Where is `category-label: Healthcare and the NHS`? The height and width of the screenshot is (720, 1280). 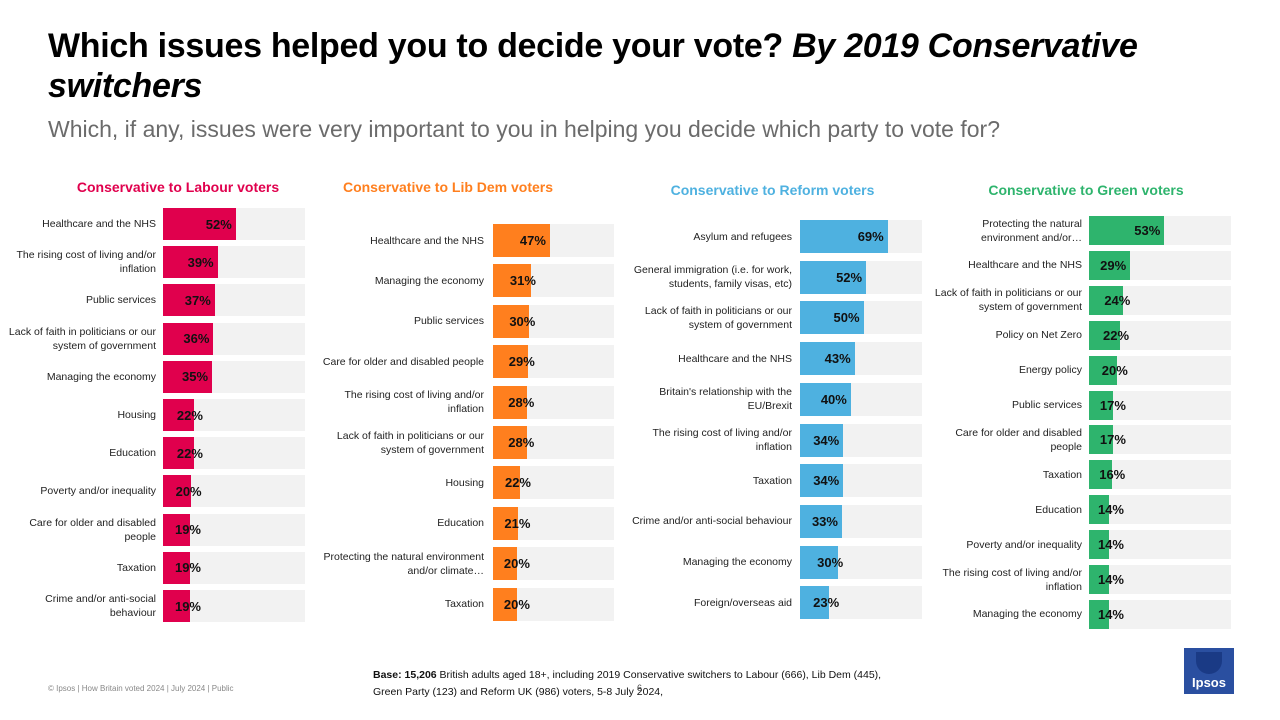 category-label: Healthcare and the NHS is located at coordinates (398, 240).